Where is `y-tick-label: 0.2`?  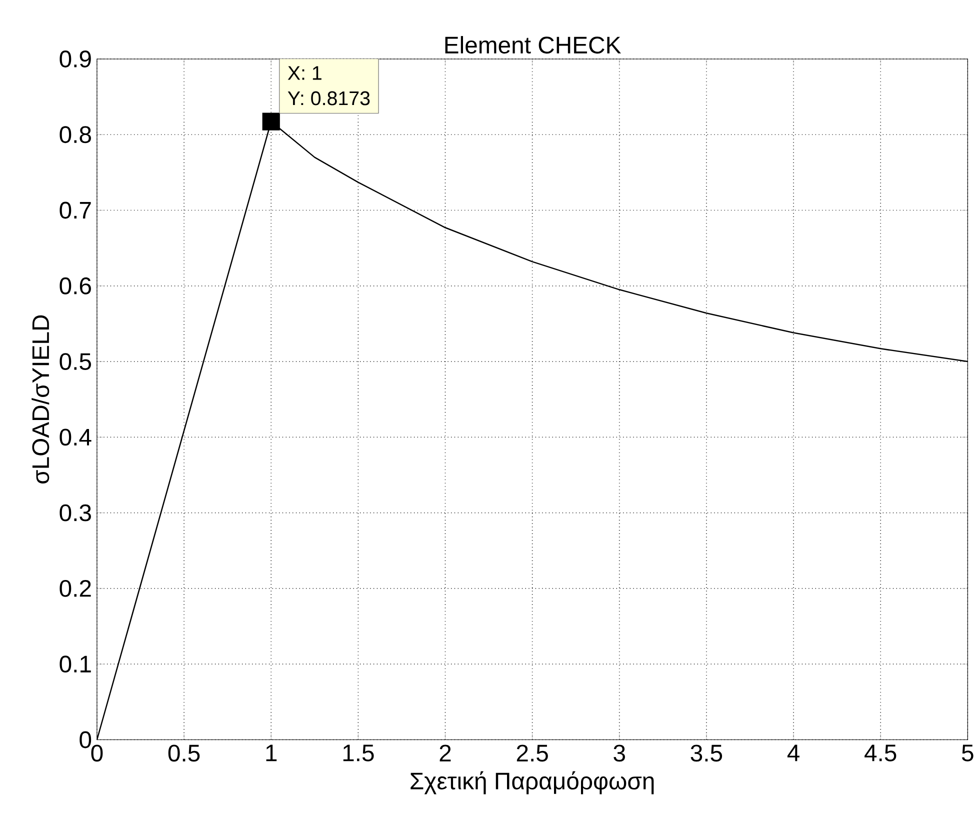 y-tick-label: 0.2 is located at coordinates (75, 589).